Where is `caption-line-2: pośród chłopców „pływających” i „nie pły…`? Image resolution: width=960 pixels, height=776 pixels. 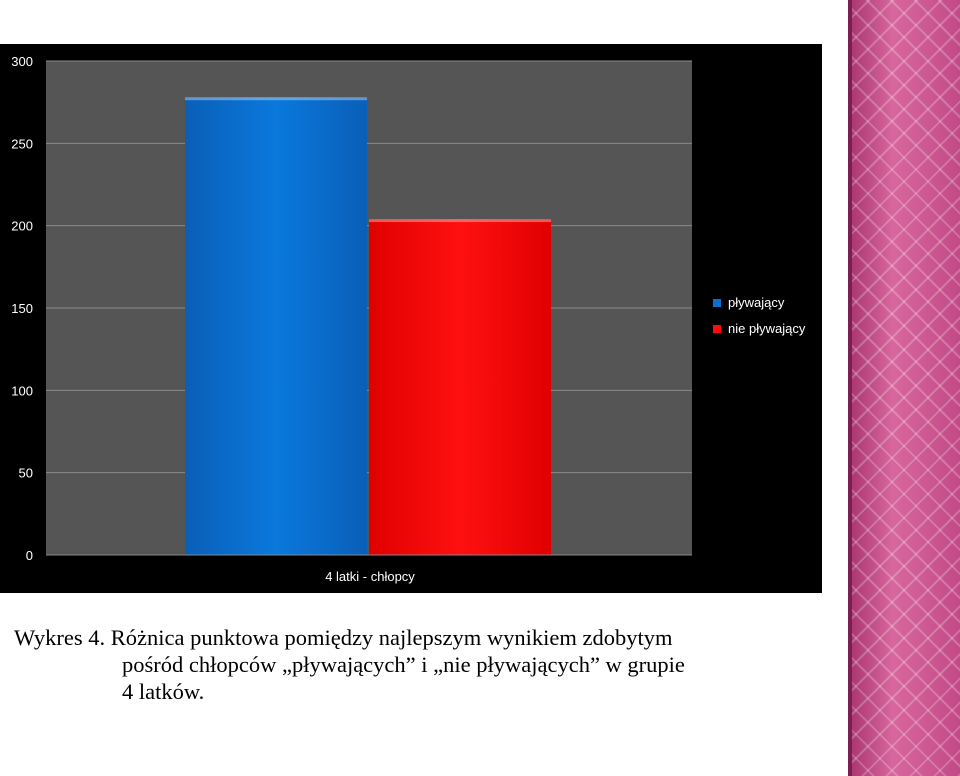 caption-line-2: pośród chłopców „pływających” i „nie pły… is located at coordinates (403, 664).